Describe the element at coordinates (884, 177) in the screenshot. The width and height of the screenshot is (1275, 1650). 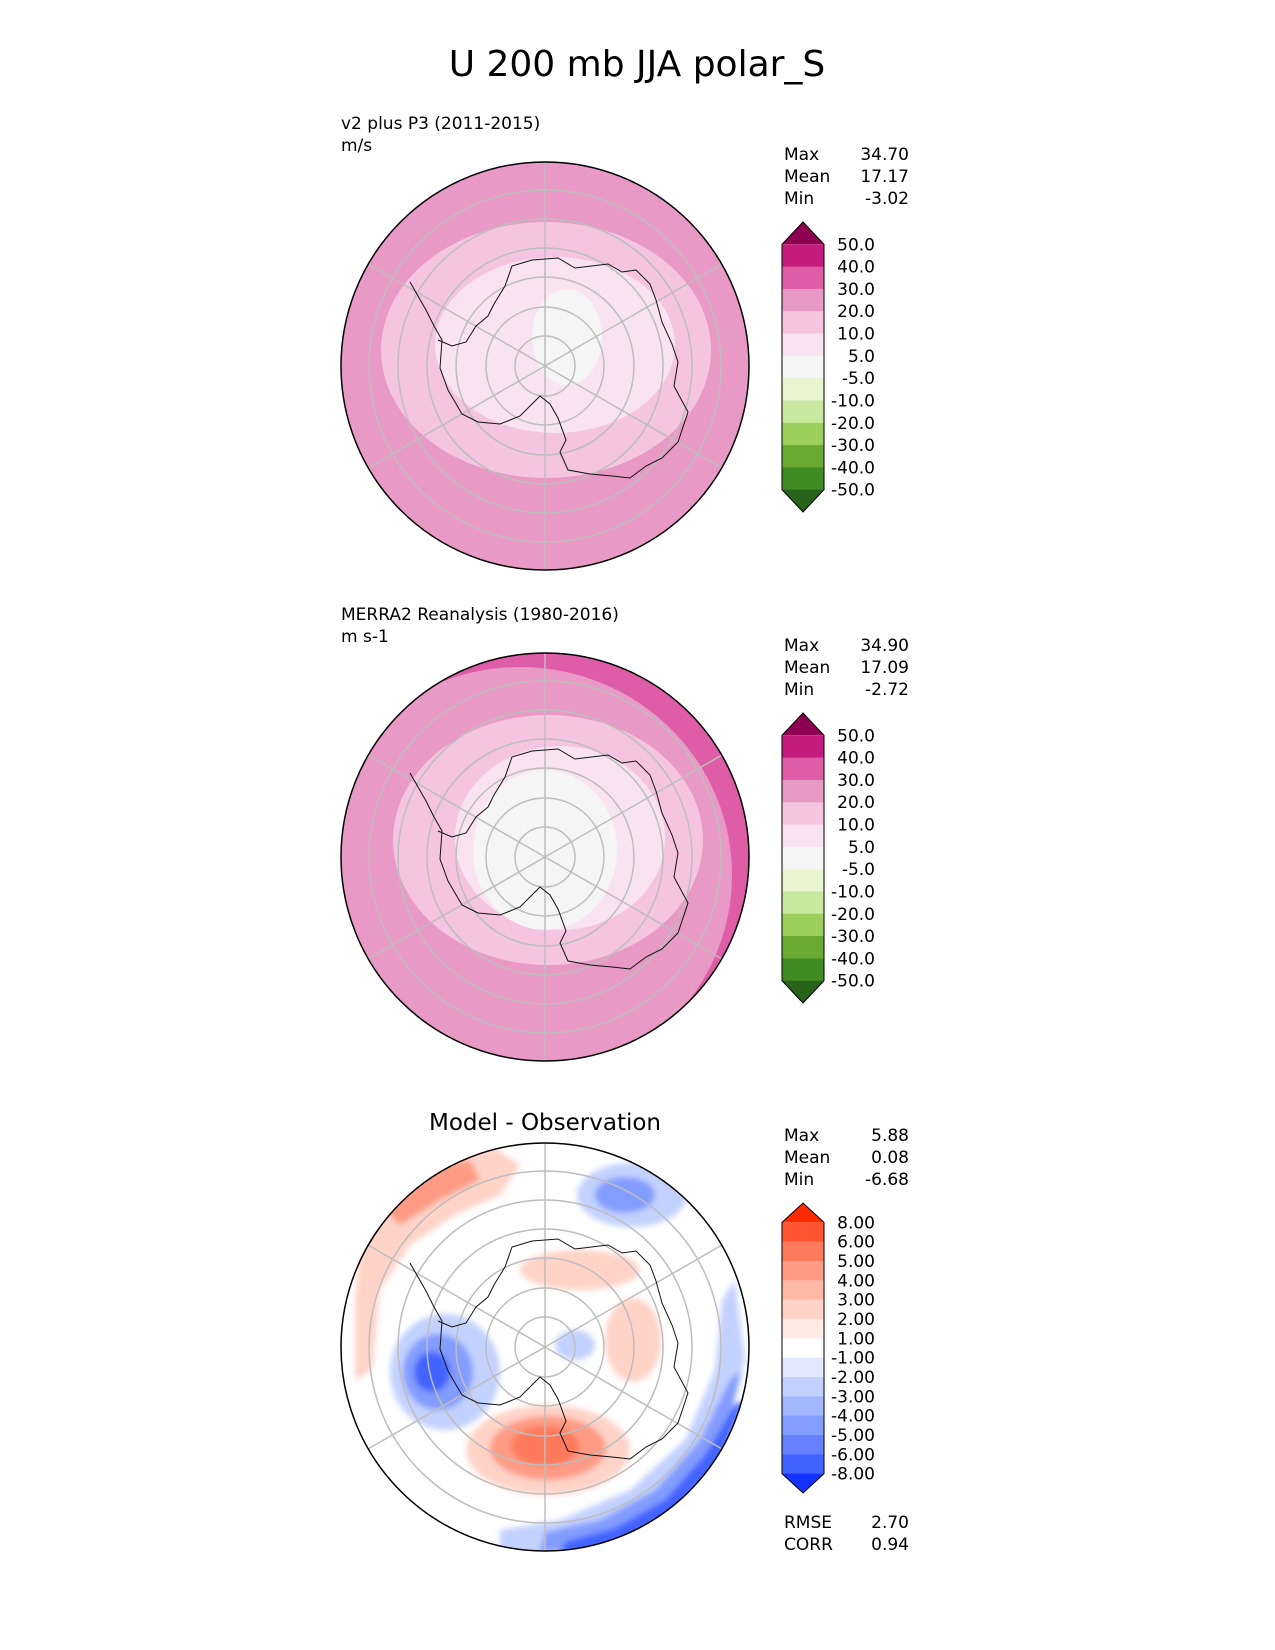
I see `stat-mean-value: 17.17` at that location.